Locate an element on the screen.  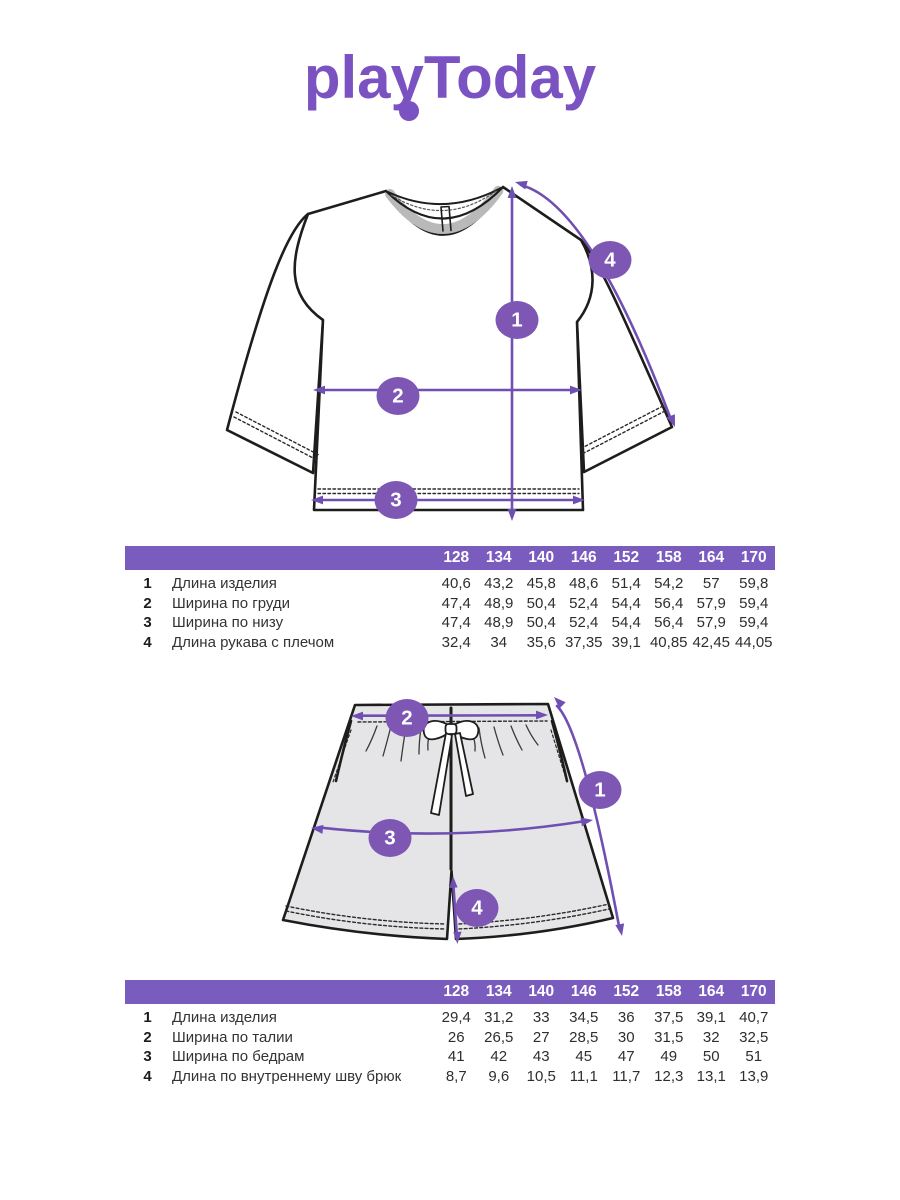
tshirt-marker-3: 3 is located at coordinates (396, 500).